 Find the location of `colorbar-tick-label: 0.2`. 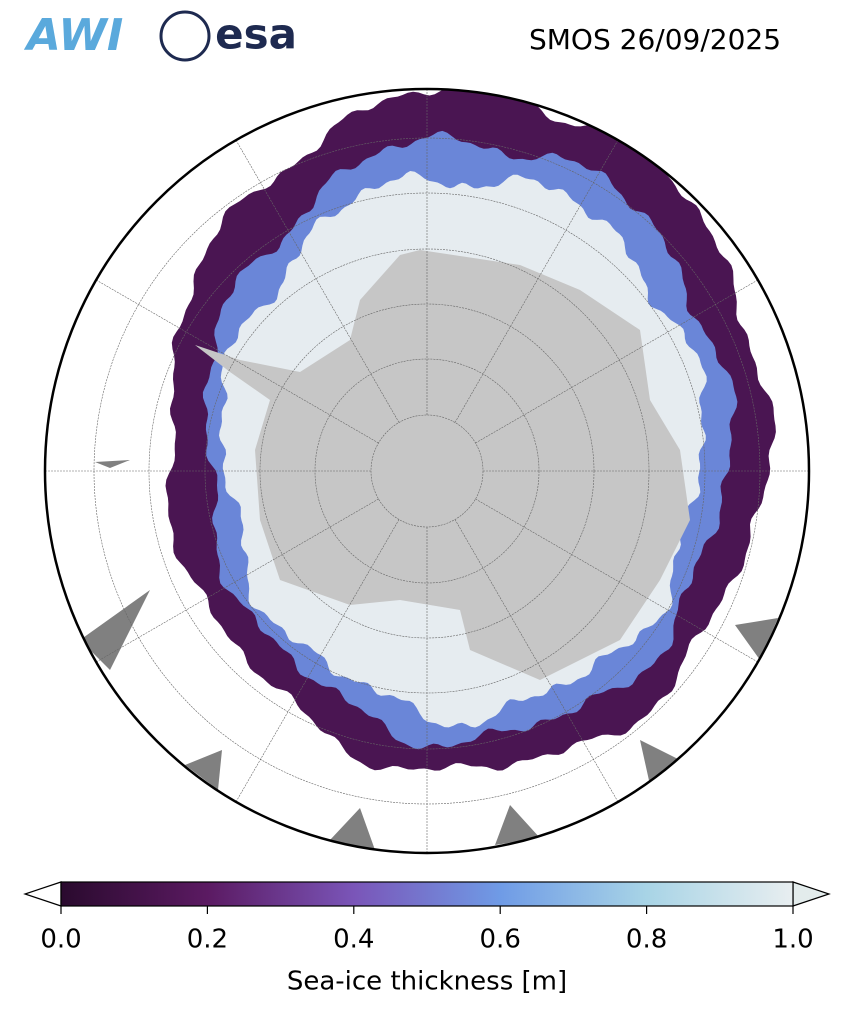

colorbar-tick-label: 0.2 is located at coordinates (207, 940).